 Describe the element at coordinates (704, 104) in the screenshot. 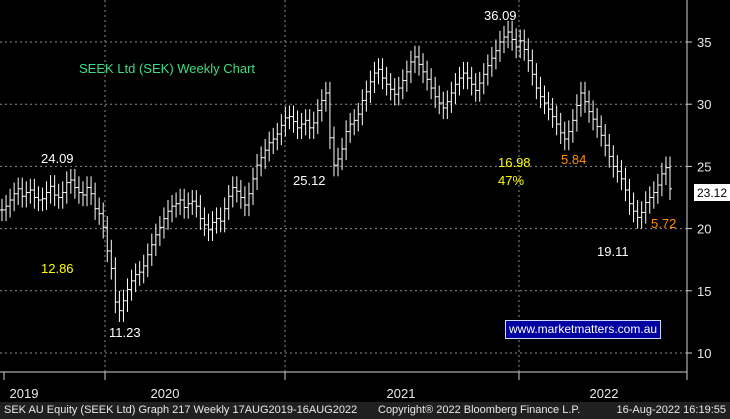

I see `y-tick-label: 30` at that location.